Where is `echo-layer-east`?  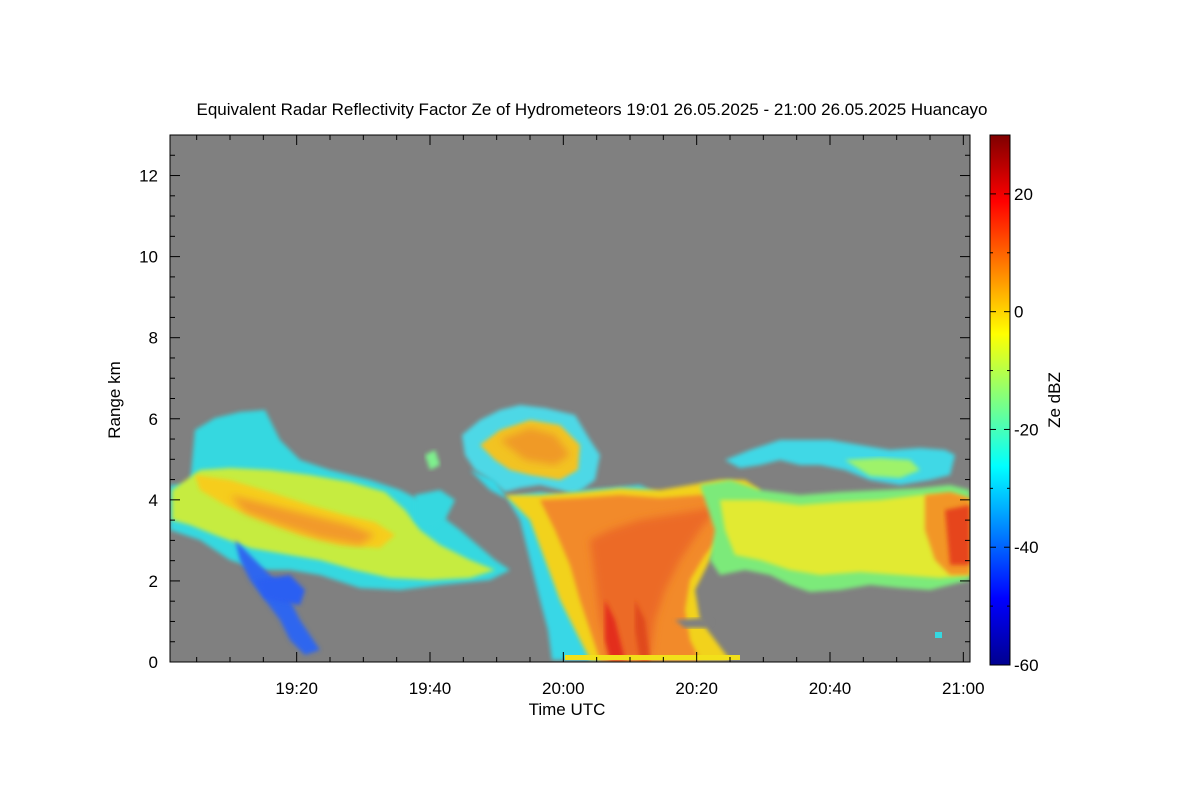 echo-layer-east is located at coordinates (835, 539).